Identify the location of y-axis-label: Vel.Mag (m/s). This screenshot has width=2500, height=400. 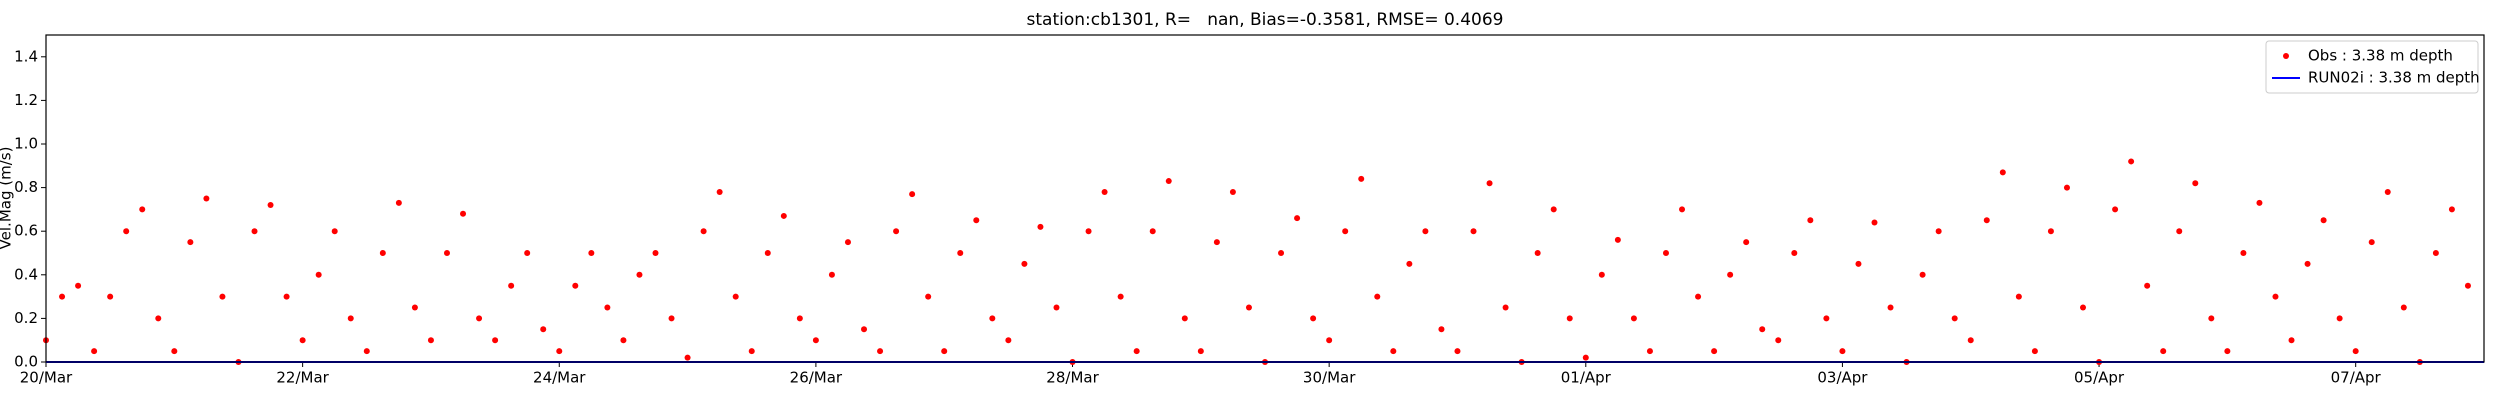
(7, 198).